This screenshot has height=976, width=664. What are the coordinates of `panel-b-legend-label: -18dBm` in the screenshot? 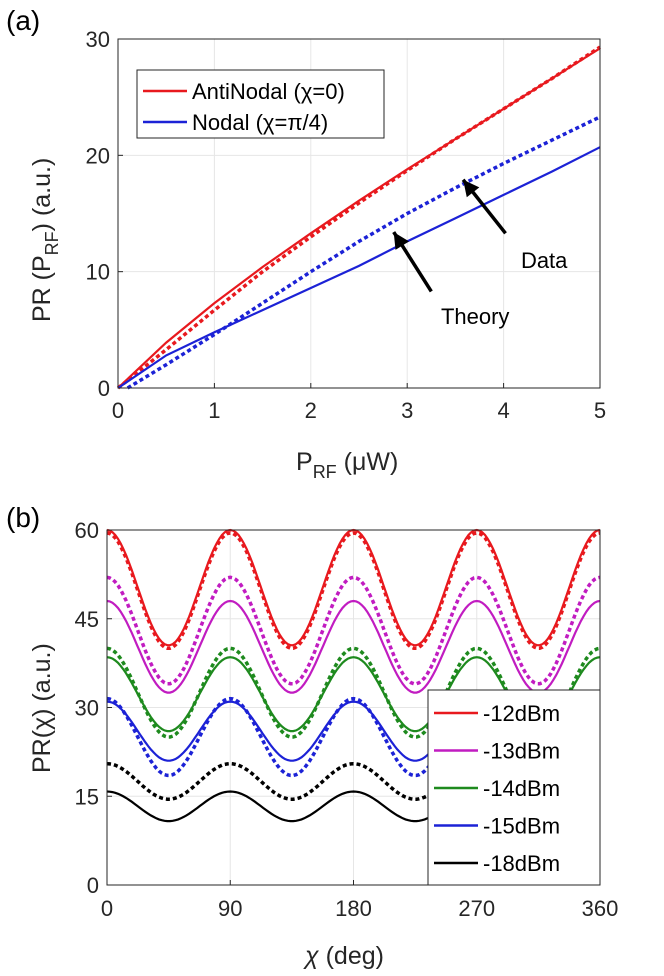 It's located at (521, 863).